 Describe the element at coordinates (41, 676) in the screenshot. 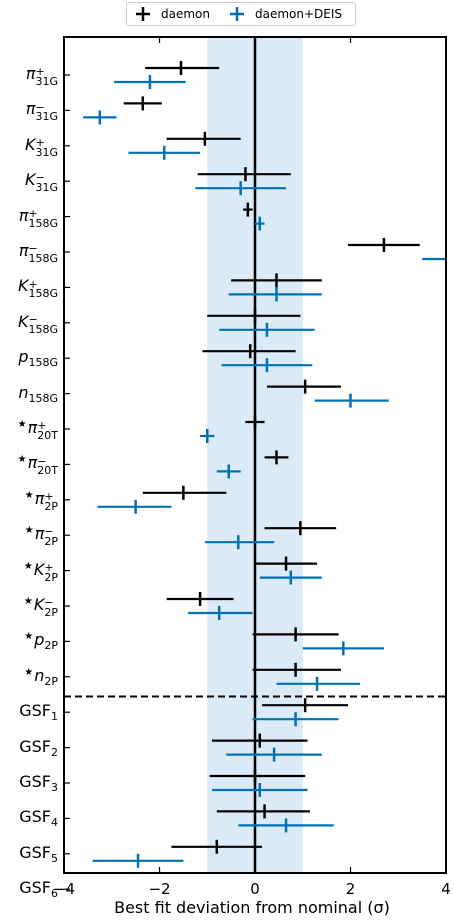

I see `y-tick-label: ★n2P` at that location.